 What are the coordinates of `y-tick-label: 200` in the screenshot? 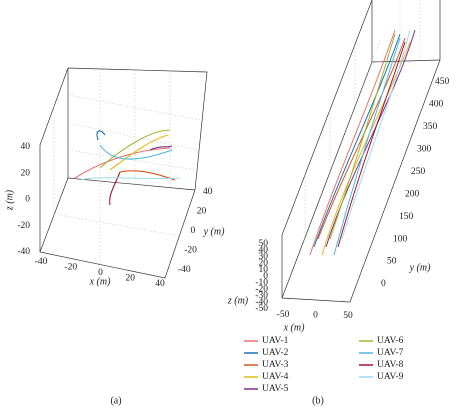 It's located at (412, 194).